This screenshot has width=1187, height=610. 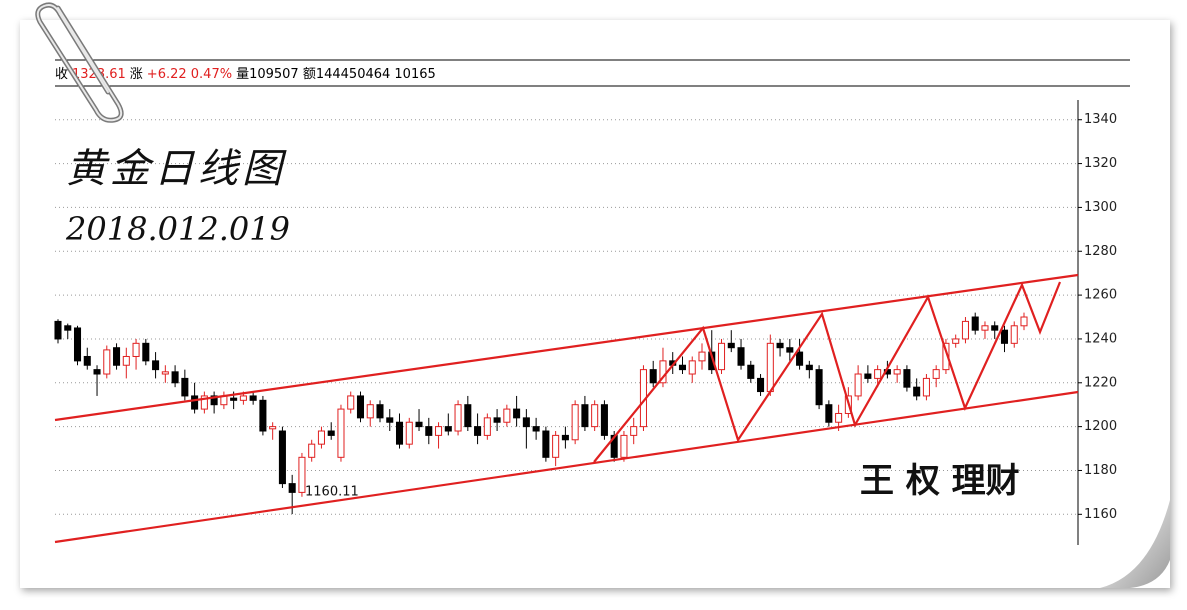 What do you see at coordinates (1100, 163) in the screenshot?
I see `y-tick-label: 1320` at bounding box center [1100, 163].